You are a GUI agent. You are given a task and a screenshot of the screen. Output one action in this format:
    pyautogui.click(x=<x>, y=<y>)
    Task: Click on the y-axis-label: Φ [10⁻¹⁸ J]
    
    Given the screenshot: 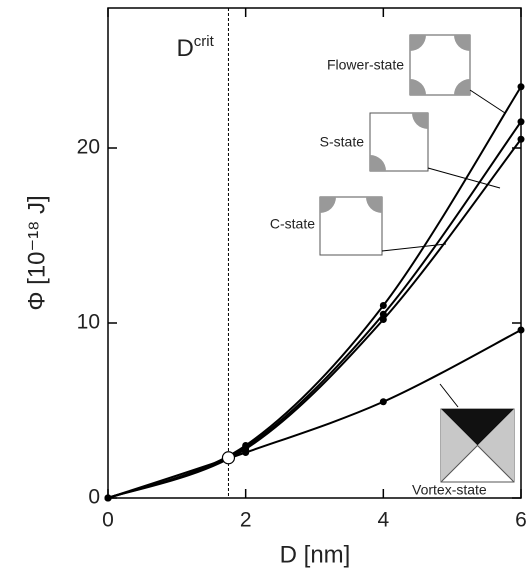 What is the action you would take?
    pyautogui.click(x=36, y=252)
    